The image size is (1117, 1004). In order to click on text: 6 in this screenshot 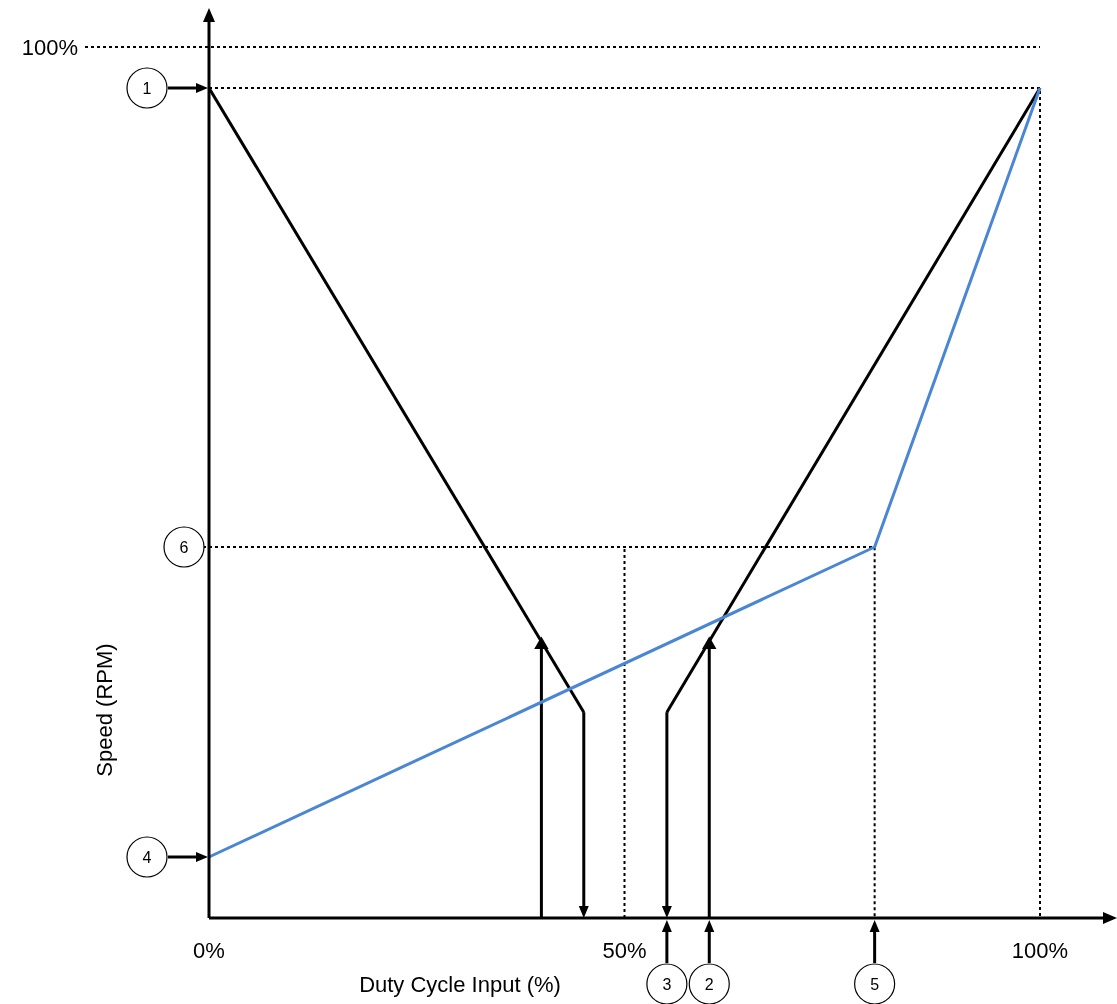, I will do `click(184, 547)`.